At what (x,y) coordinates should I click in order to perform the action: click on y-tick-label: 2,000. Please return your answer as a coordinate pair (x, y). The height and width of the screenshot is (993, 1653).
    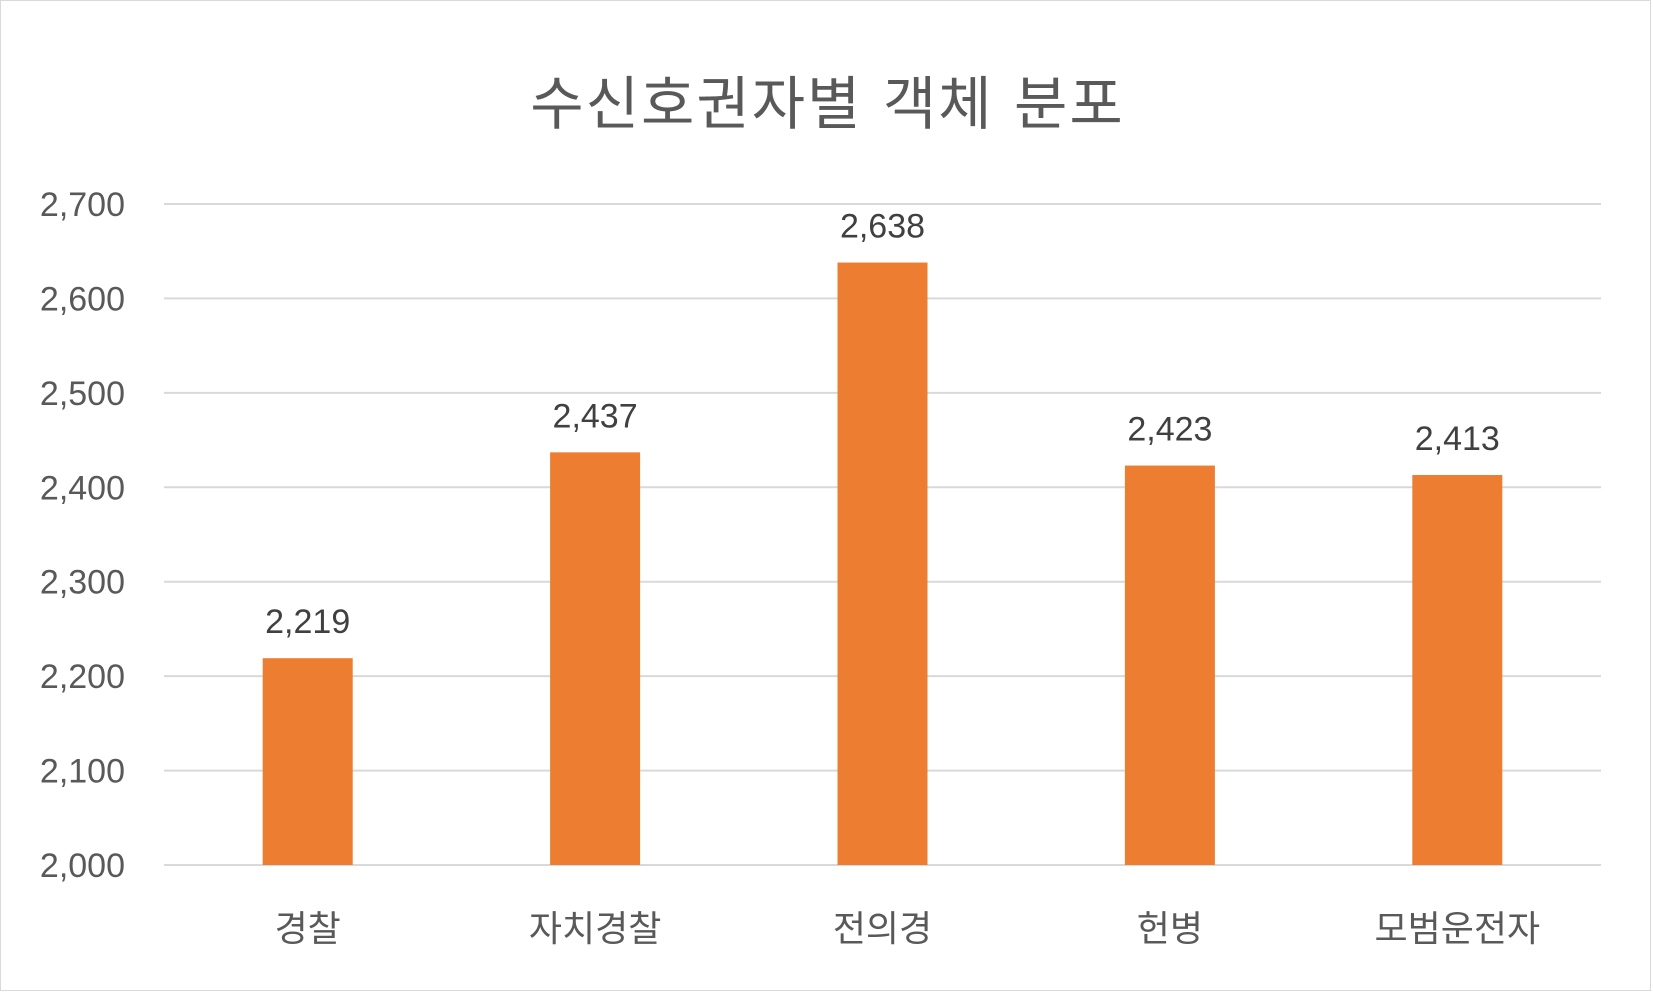
    Looking at the image, I should click on (82, 866).